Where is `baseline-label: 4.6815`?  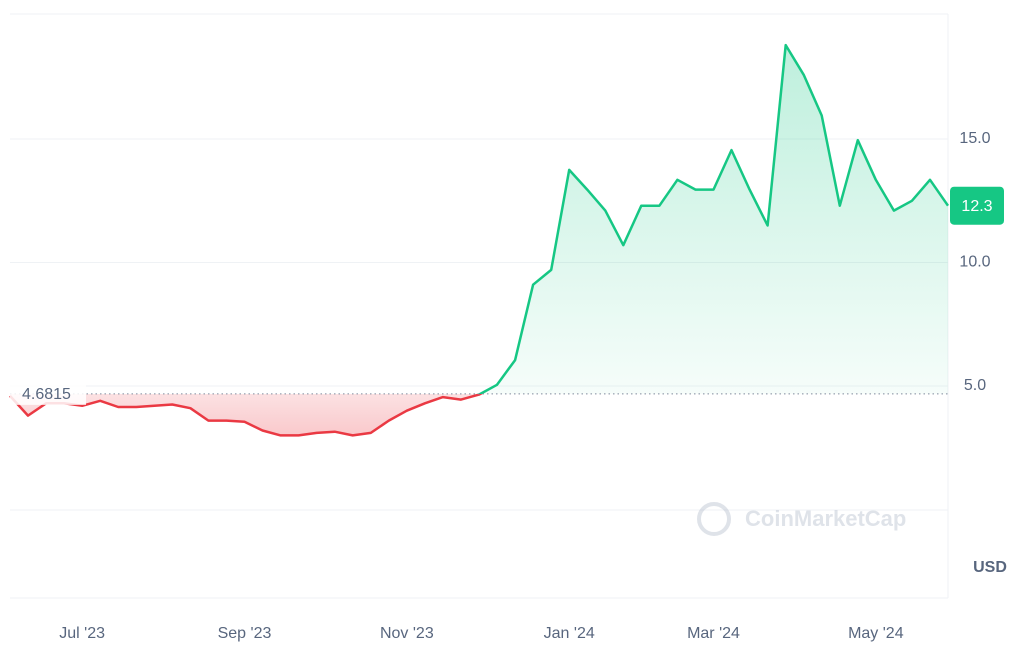 baseline-label: 4.6815 is located at coordinates (46, 394).